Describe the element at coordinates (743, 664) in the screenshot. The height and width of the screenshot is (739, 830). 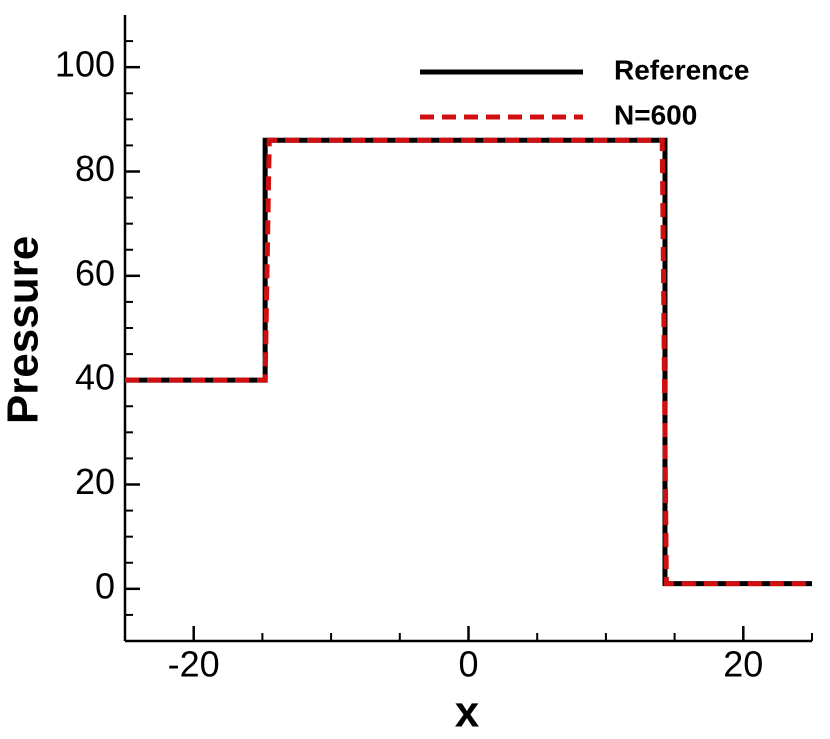
I see `x-tick-label: 20` at that location.